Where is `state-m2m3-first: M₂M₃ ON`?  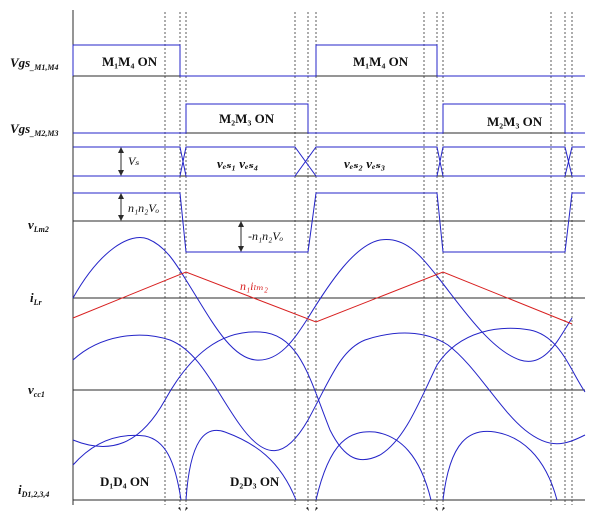
state-m2m3-first: M₂M₃ ON is located at coordinates (247, 118).